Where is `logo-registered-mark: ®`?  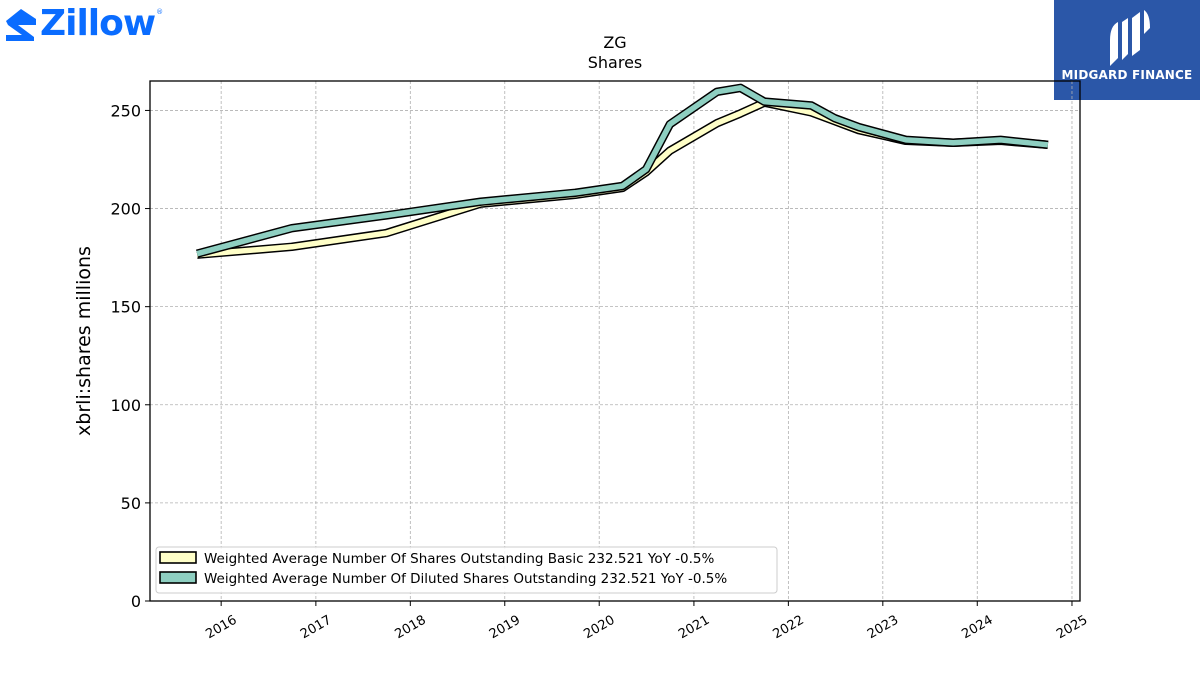
logo-registered-mark: ® is located at coordinates (160, 12).